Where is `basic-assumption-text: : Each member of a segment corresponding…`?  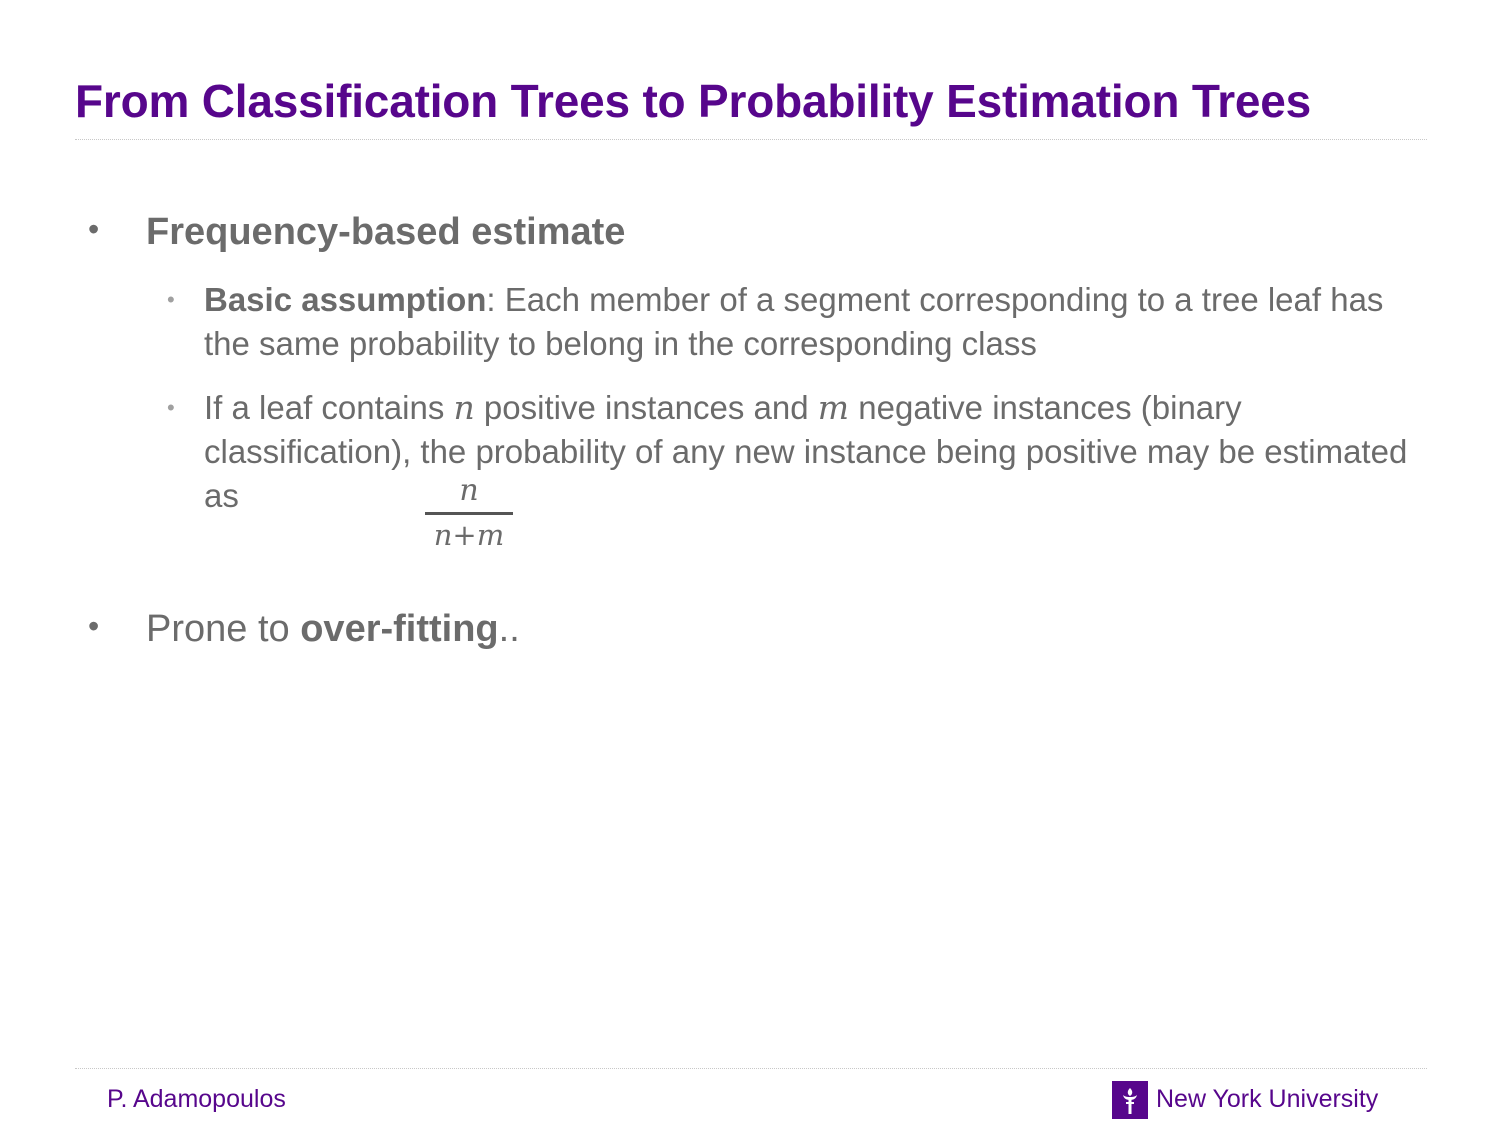 basic-assumption-text: : Each member of a segment corresponding… is located at coordinates (794, 321).